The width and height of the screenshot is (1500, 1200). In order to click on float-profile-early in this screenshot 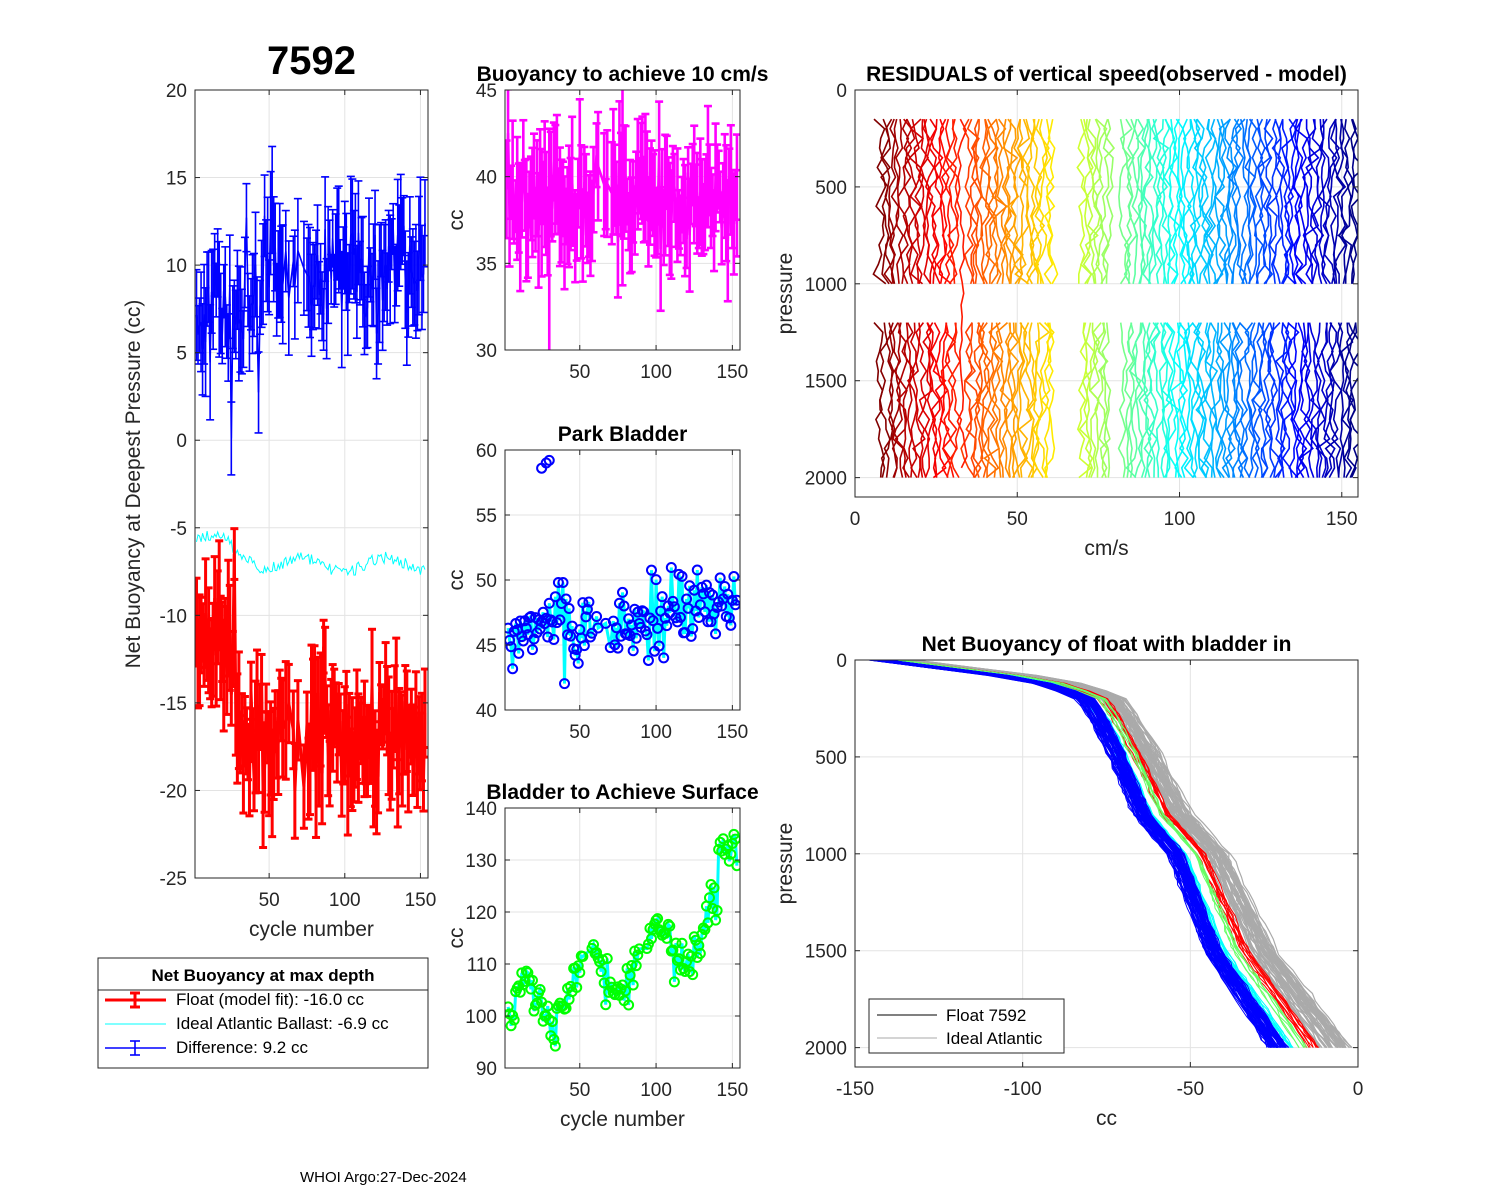, I will do `click(1107, 854)`.